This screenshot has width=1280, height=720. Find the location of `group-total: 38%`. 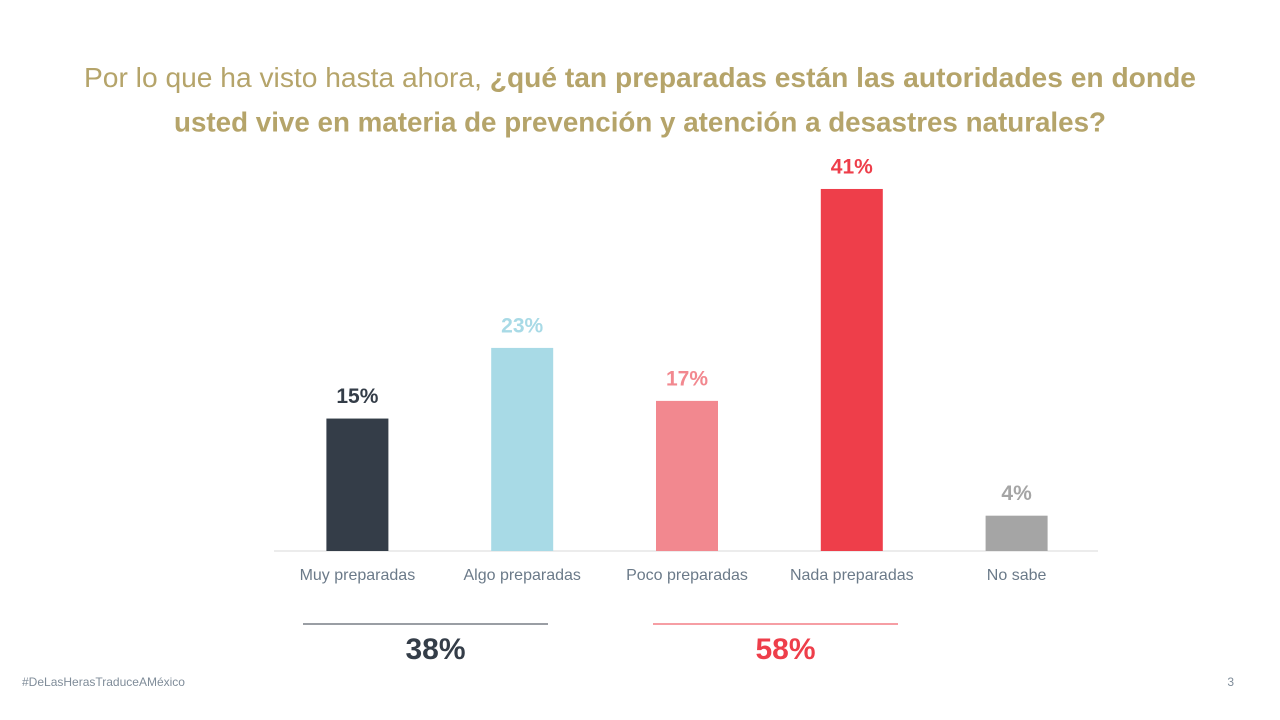

group-total: 38% is located at coordinates (435, 649).